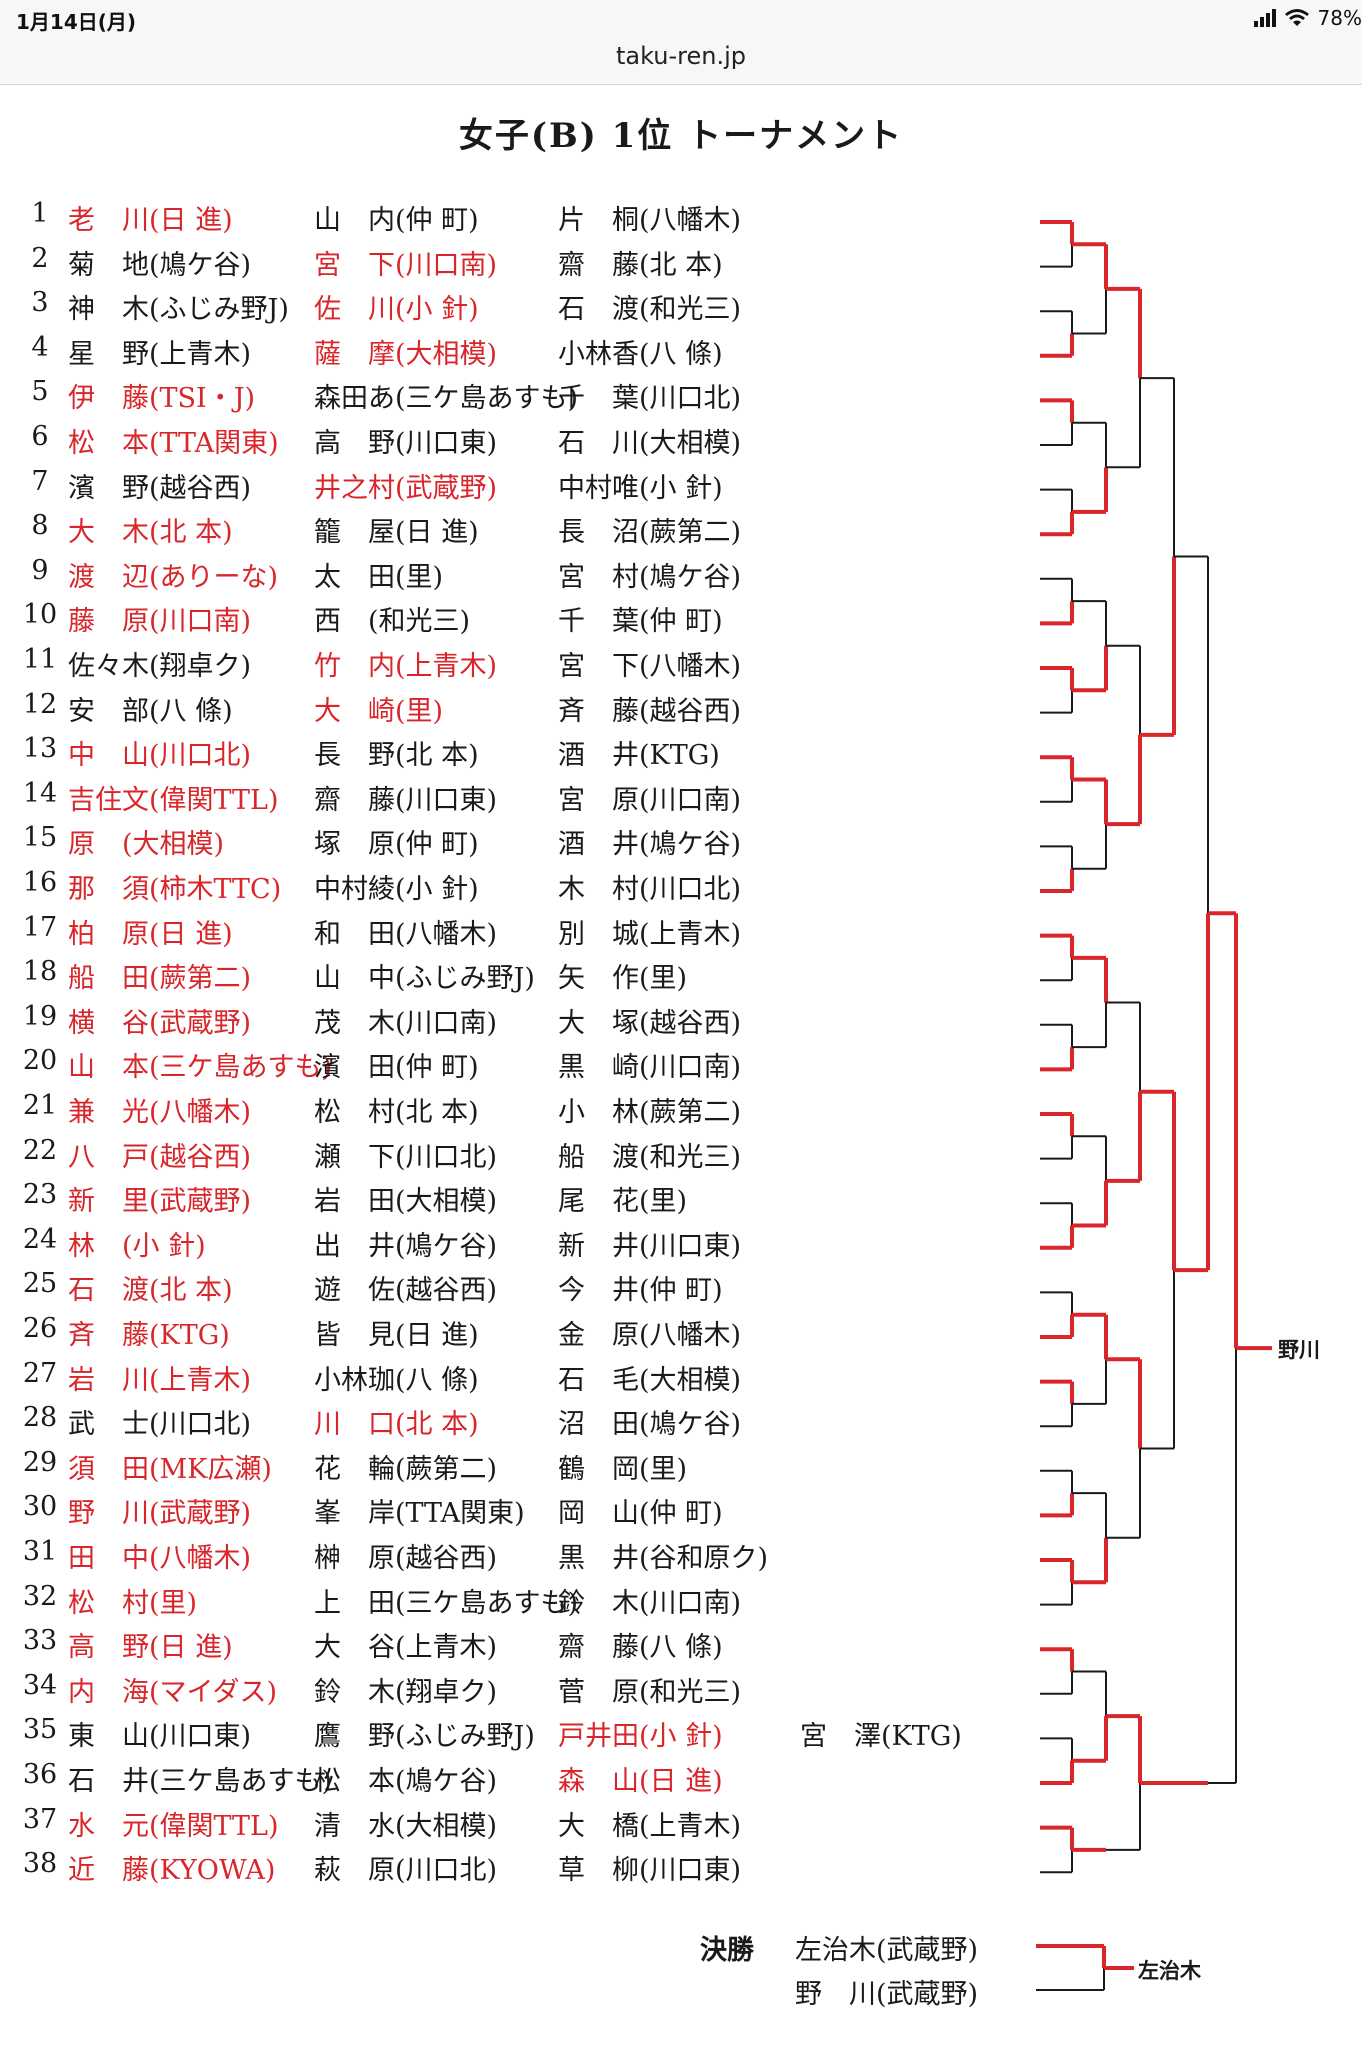 This screenshot has height=2046, width=1362. What do you see at coordinates (640, 1291) in the screenshot?
I see `player-c: 今 井(仲 町)` at bounding box center [640, 1291].